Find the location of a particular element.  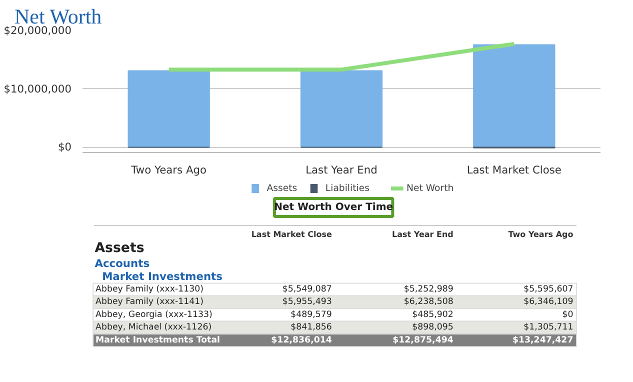

text: Accounts is located at coordinates (122, 263).